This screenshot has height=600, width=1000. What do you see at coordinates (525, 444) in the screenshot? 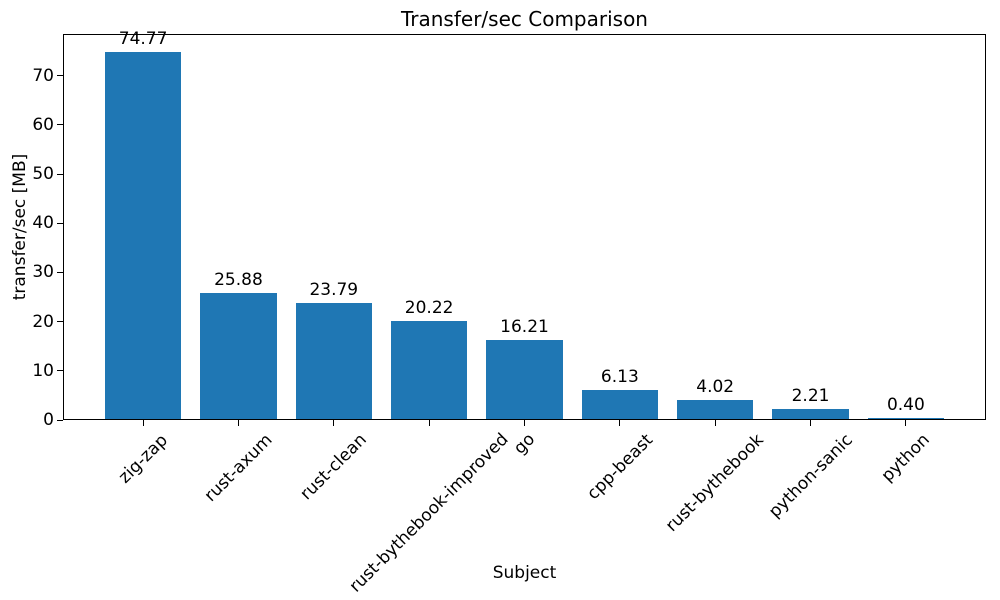
I see `x-tick-label-go: go` at bounding box center [525, 444].